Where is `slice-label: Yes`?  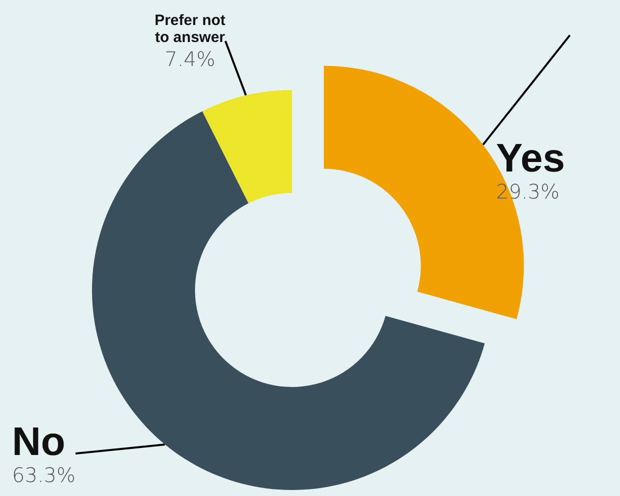 slice-label: Yes is located at coordinates (530, 158).